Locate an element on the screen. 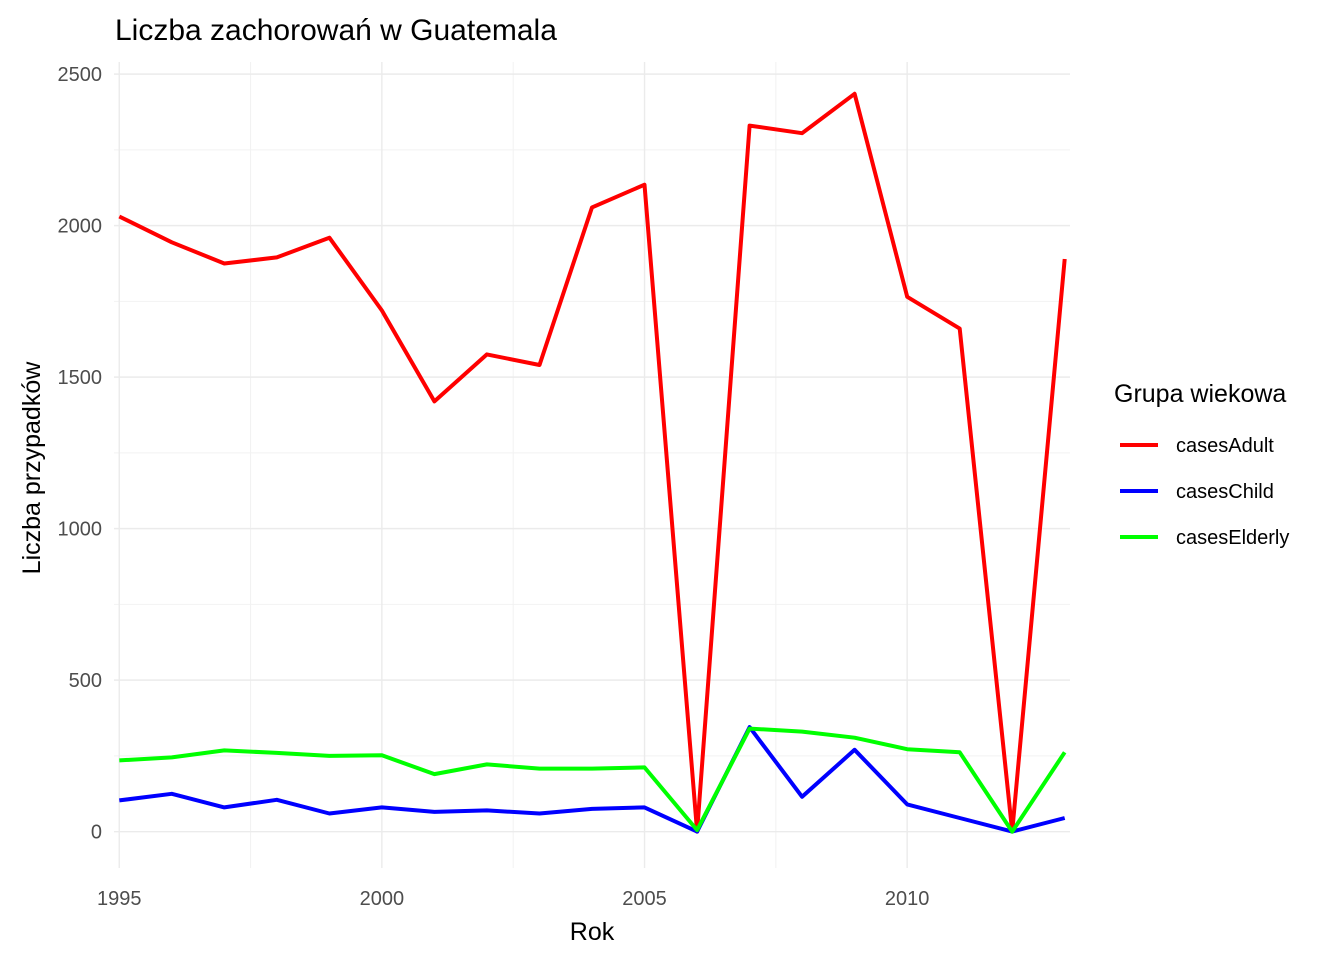  series-line-casesElderly is located at coordinates (593, 780).